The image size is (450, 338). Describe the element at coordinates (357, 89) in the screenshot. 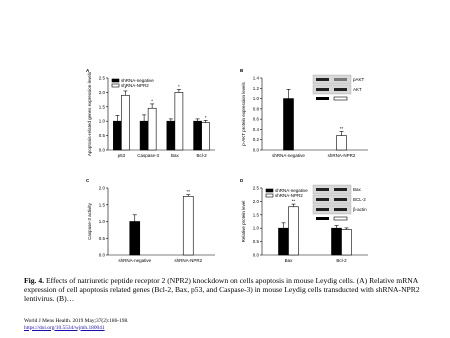

I see `blot-label: AKT` at that location.